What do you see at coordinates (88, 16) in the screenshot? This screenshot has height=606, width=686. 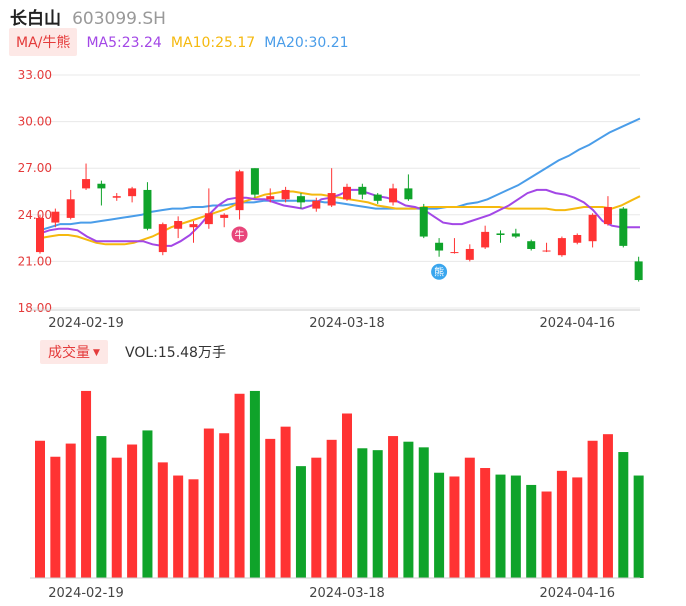 I see `stock-header: 长白山 603099.SH` at bounding box center [88, 16].